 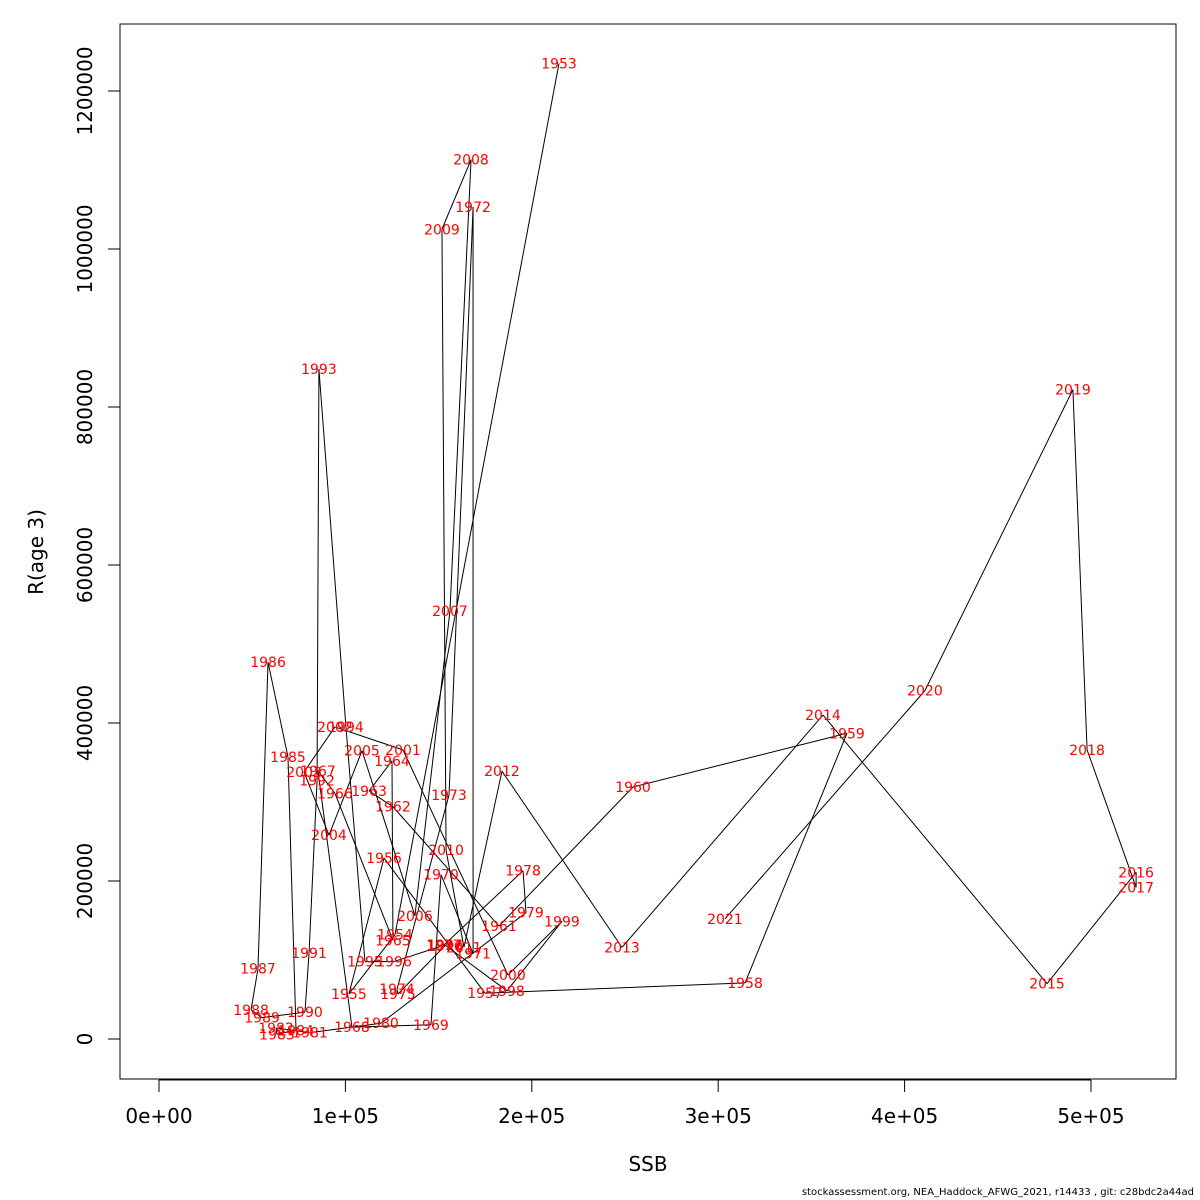 What do you see at coordinates (507, 992) in the screenshot?
I see `point-label-1998: 1998` at bounding box center [507, 992].